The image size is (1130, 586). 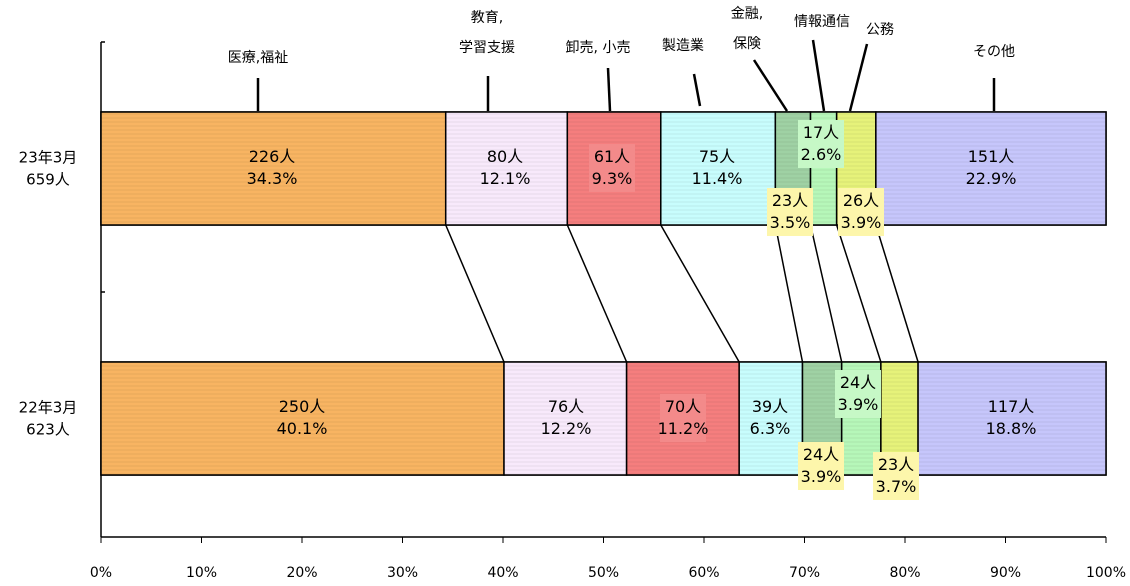 I want to click on data-label: 226人, so click(x=272, y=156).